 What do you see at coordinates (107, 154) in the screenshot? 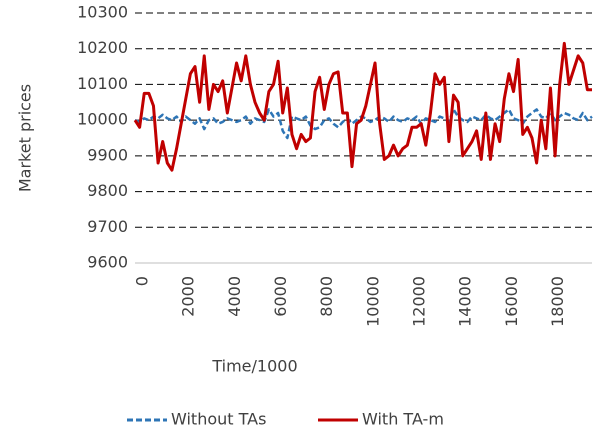
I see `y-tick-label: 9900` at bounding box center [107, 154].